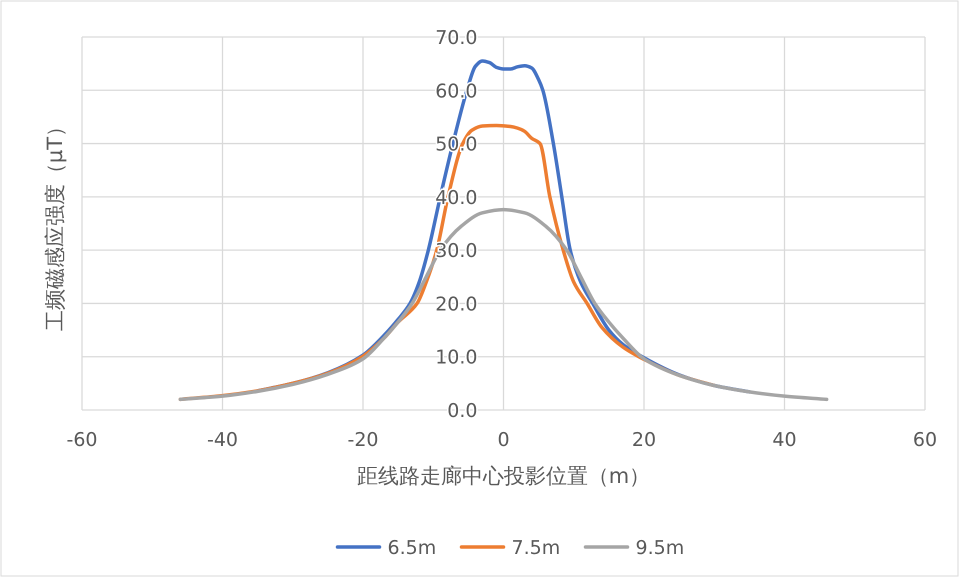  What do you see at coordinates (503, 440) in the screenshot?
I see `x-tick-label: 0` at bounding box center [503, 440].